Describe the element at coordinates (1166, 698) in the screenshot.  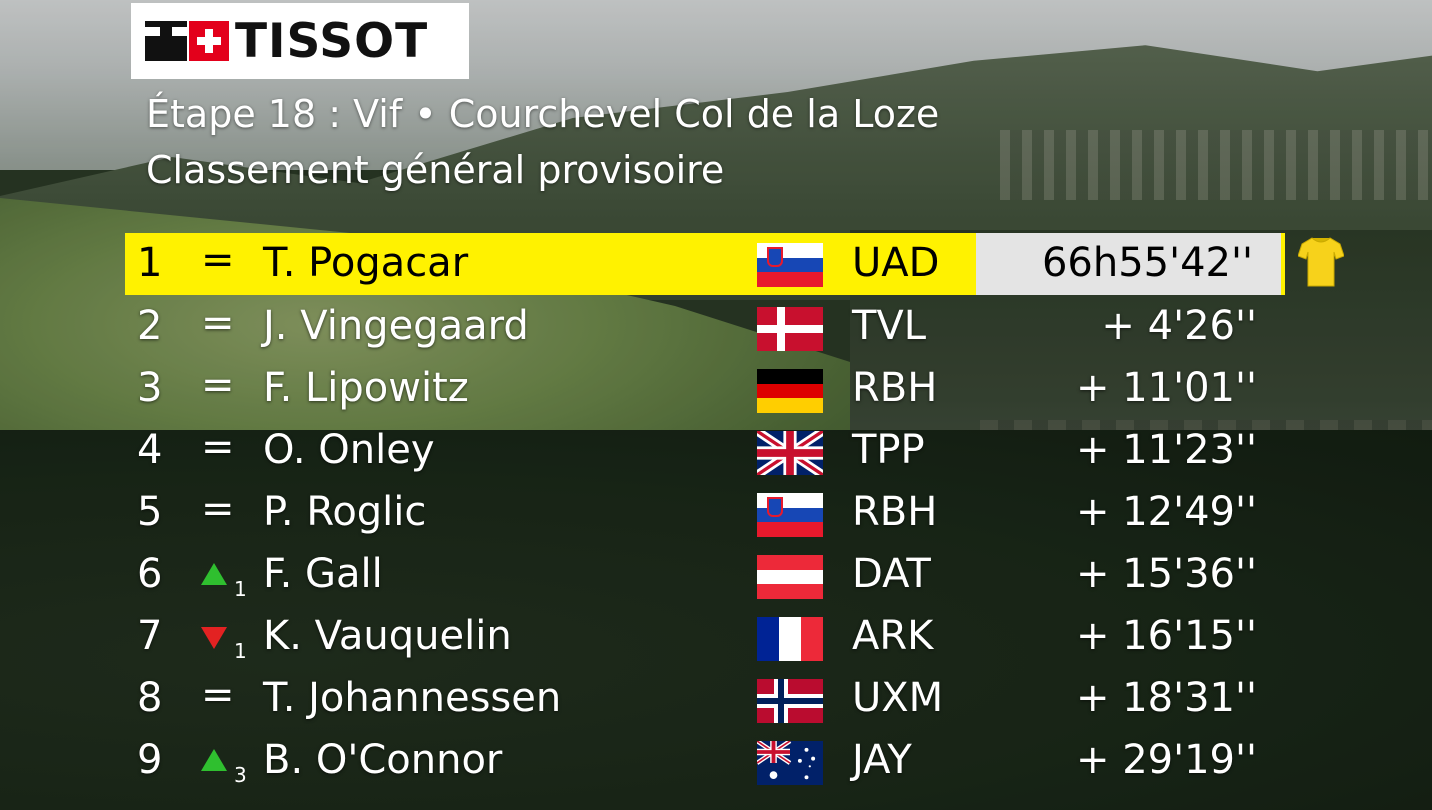
I see `time-gap: + 18'31''` at that location.